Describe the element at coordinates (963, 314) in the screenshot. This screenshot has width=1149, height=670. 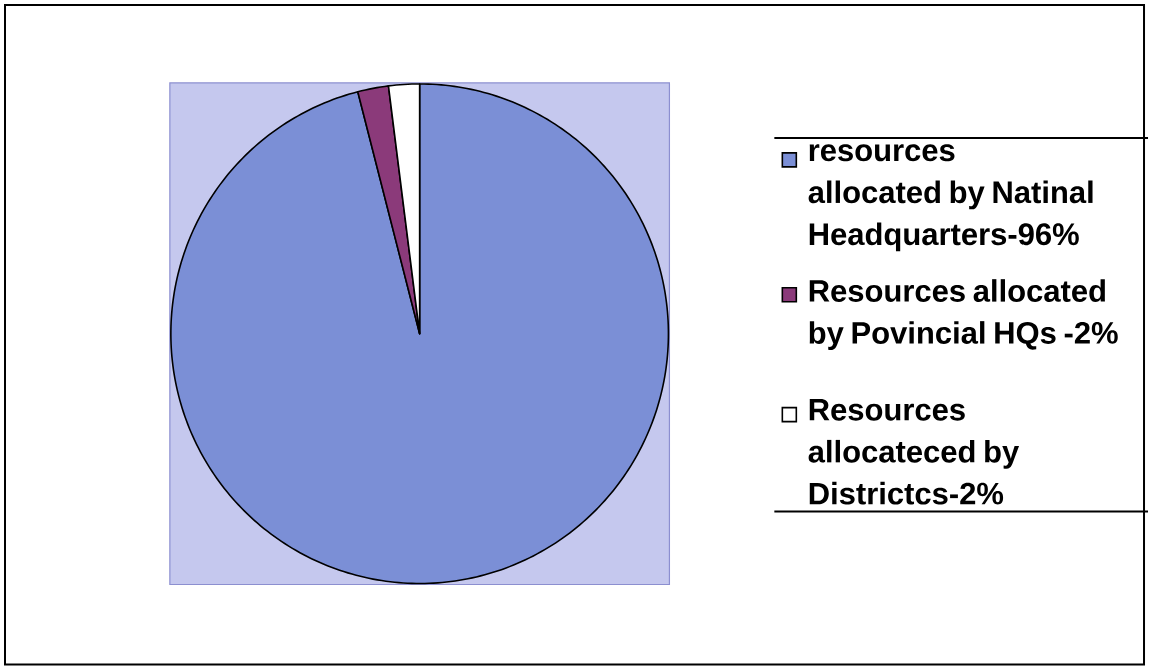
I see `legend-label: Resources allocated by Povincial HQs -2%` at that location.